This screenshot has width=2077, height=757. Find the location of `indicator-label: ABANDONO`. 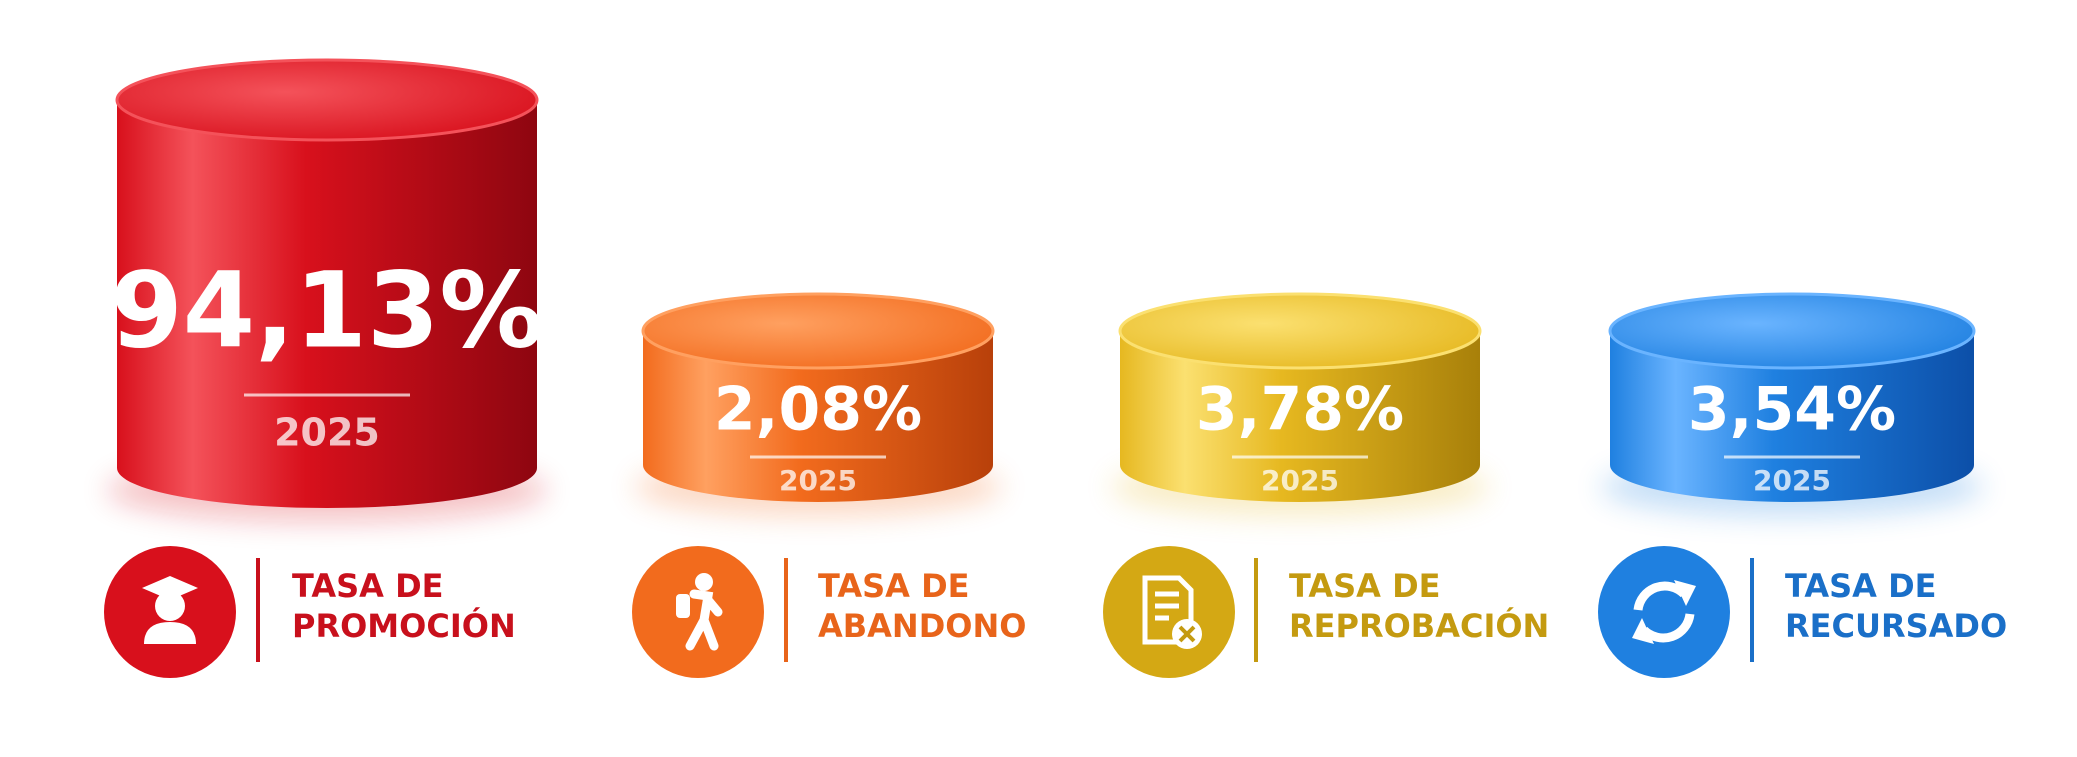

indicator-label: ABANDONO is located at coordinates (922, 626).